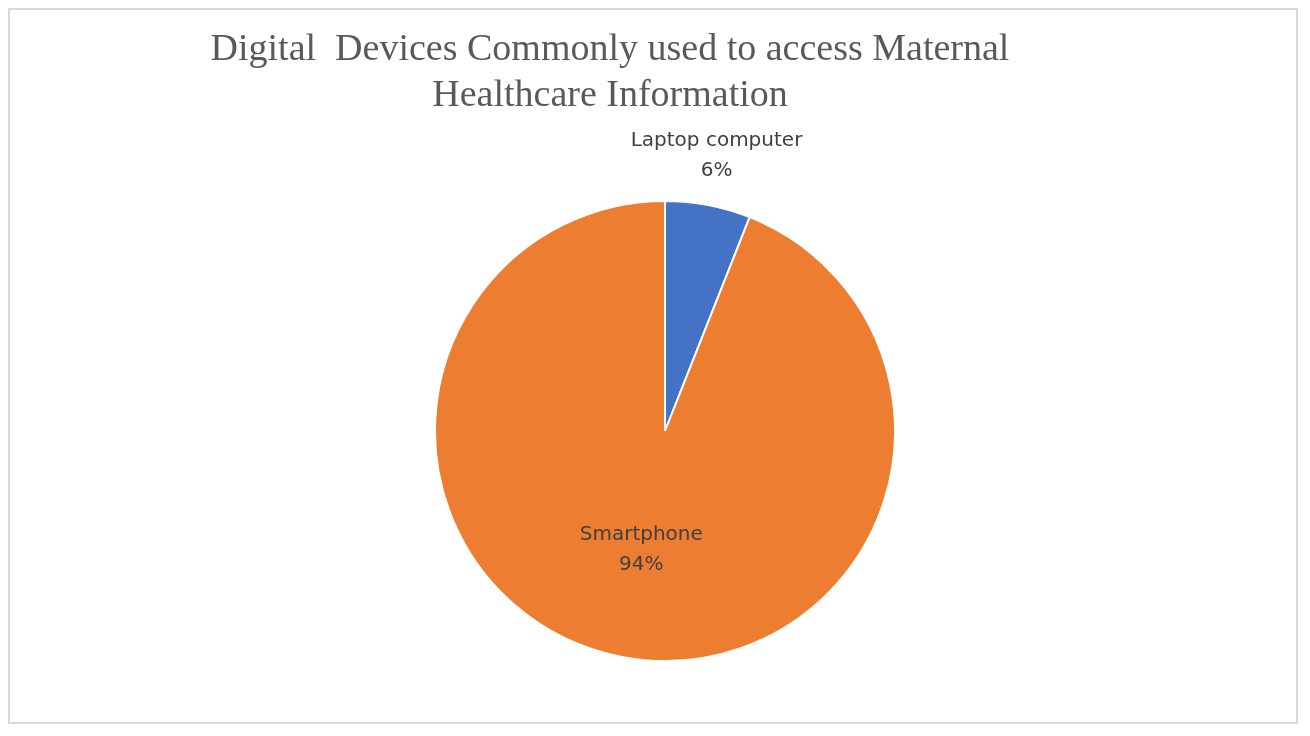  Describe the element at coordinates (641, 563) in the screenshot. I see `data-label: 94%` at that location.